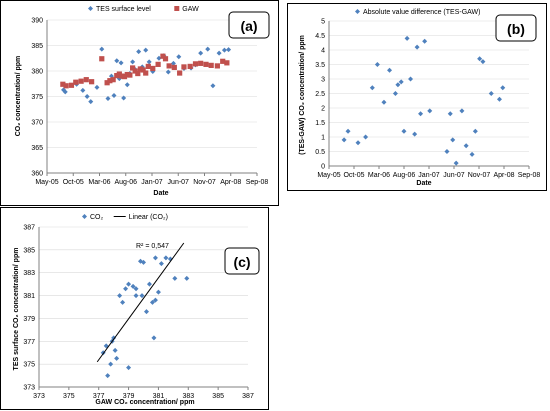 The image size is (550, 411). I want to click on x-tick-label: Sep-08, so click(529, 175).